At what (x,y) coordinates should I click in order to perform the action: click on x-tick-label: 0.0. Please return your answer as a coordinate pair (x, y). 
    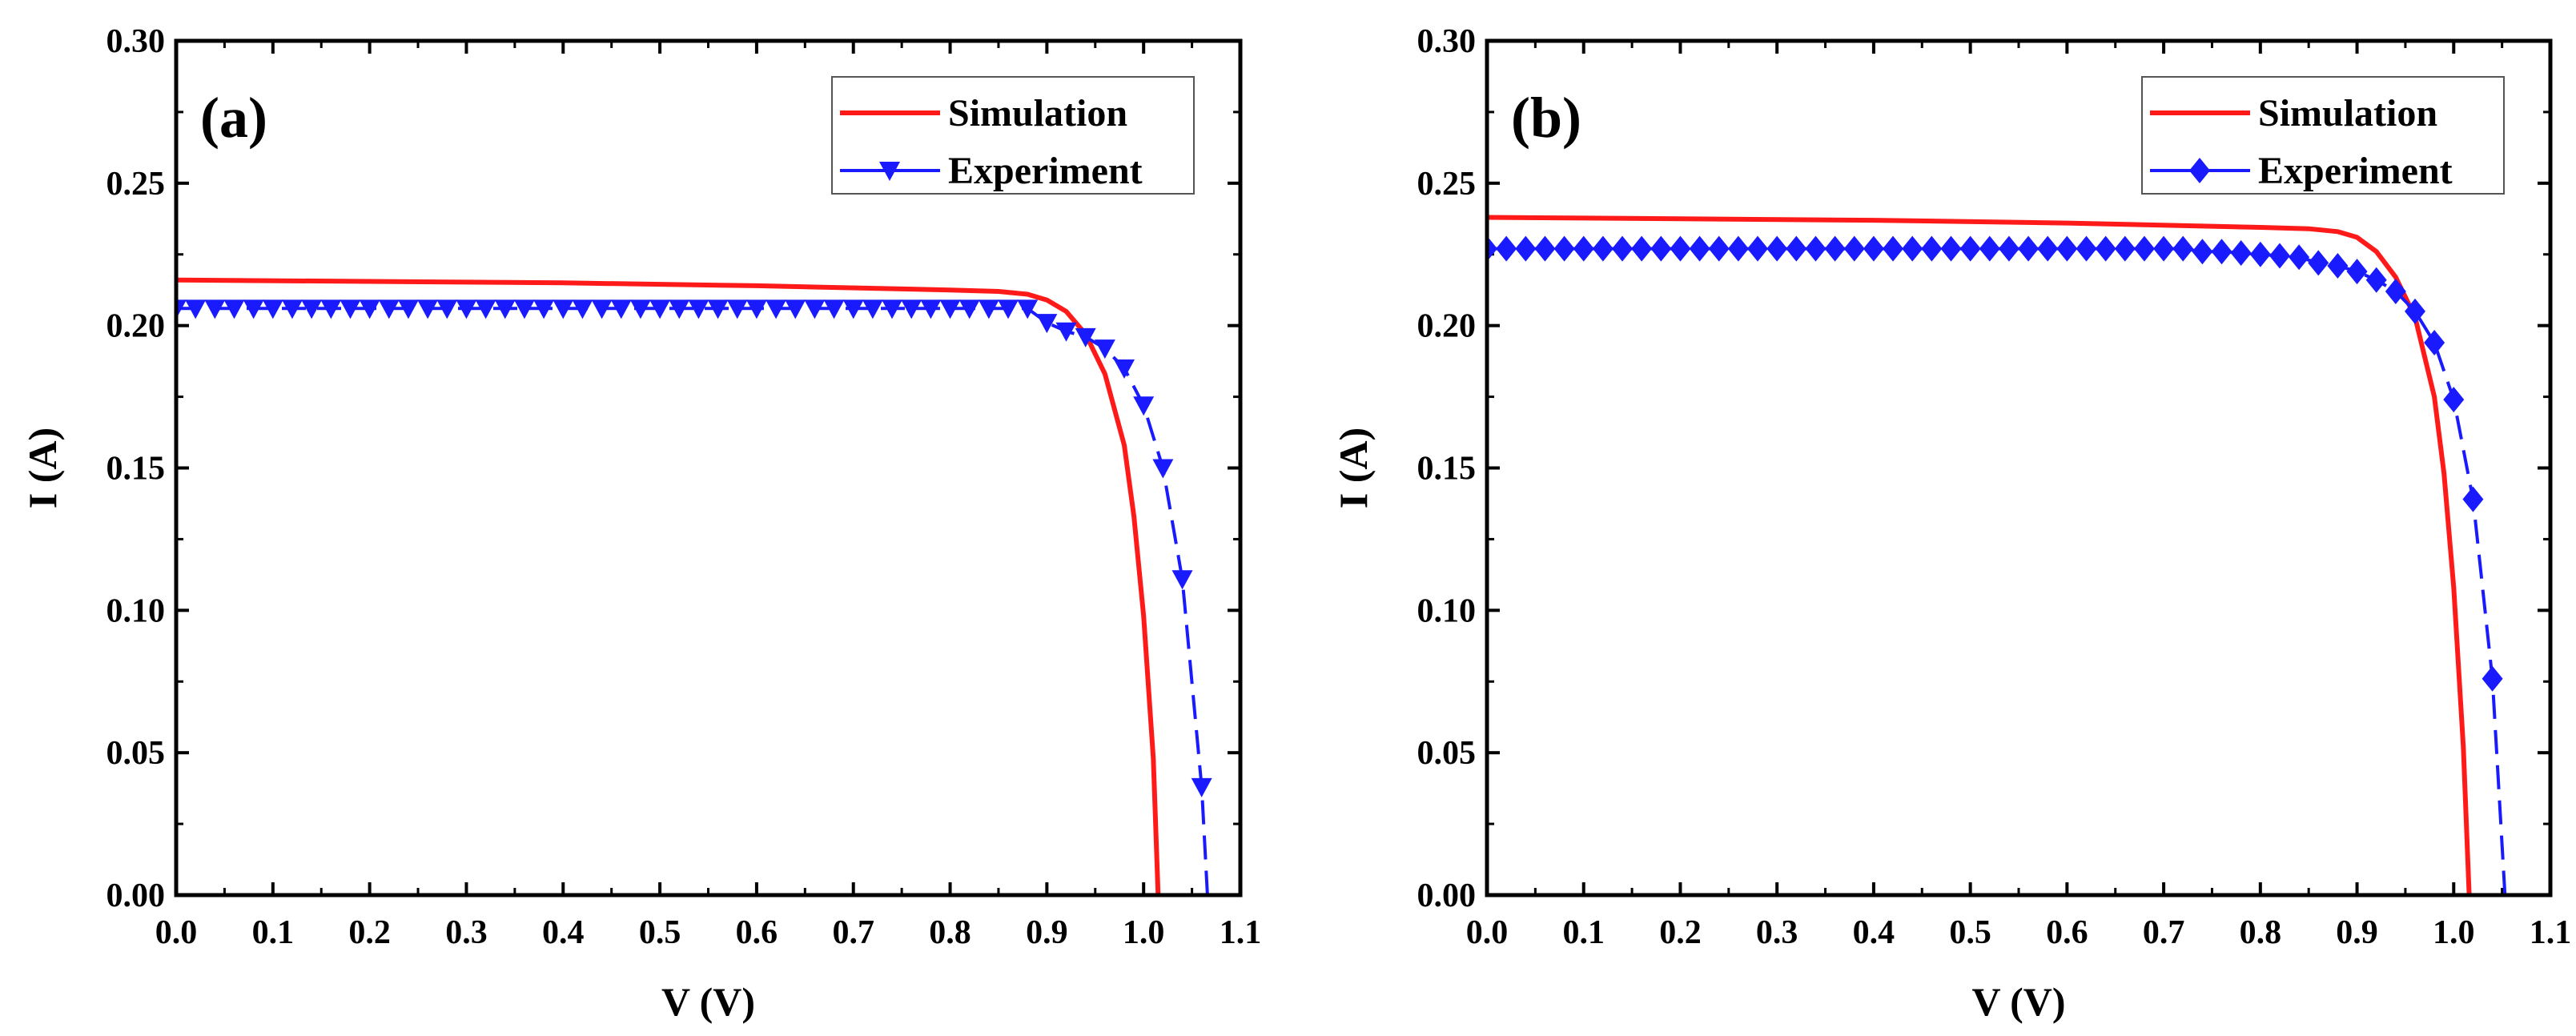
    Looking at the image, I should click on (1487, 933).